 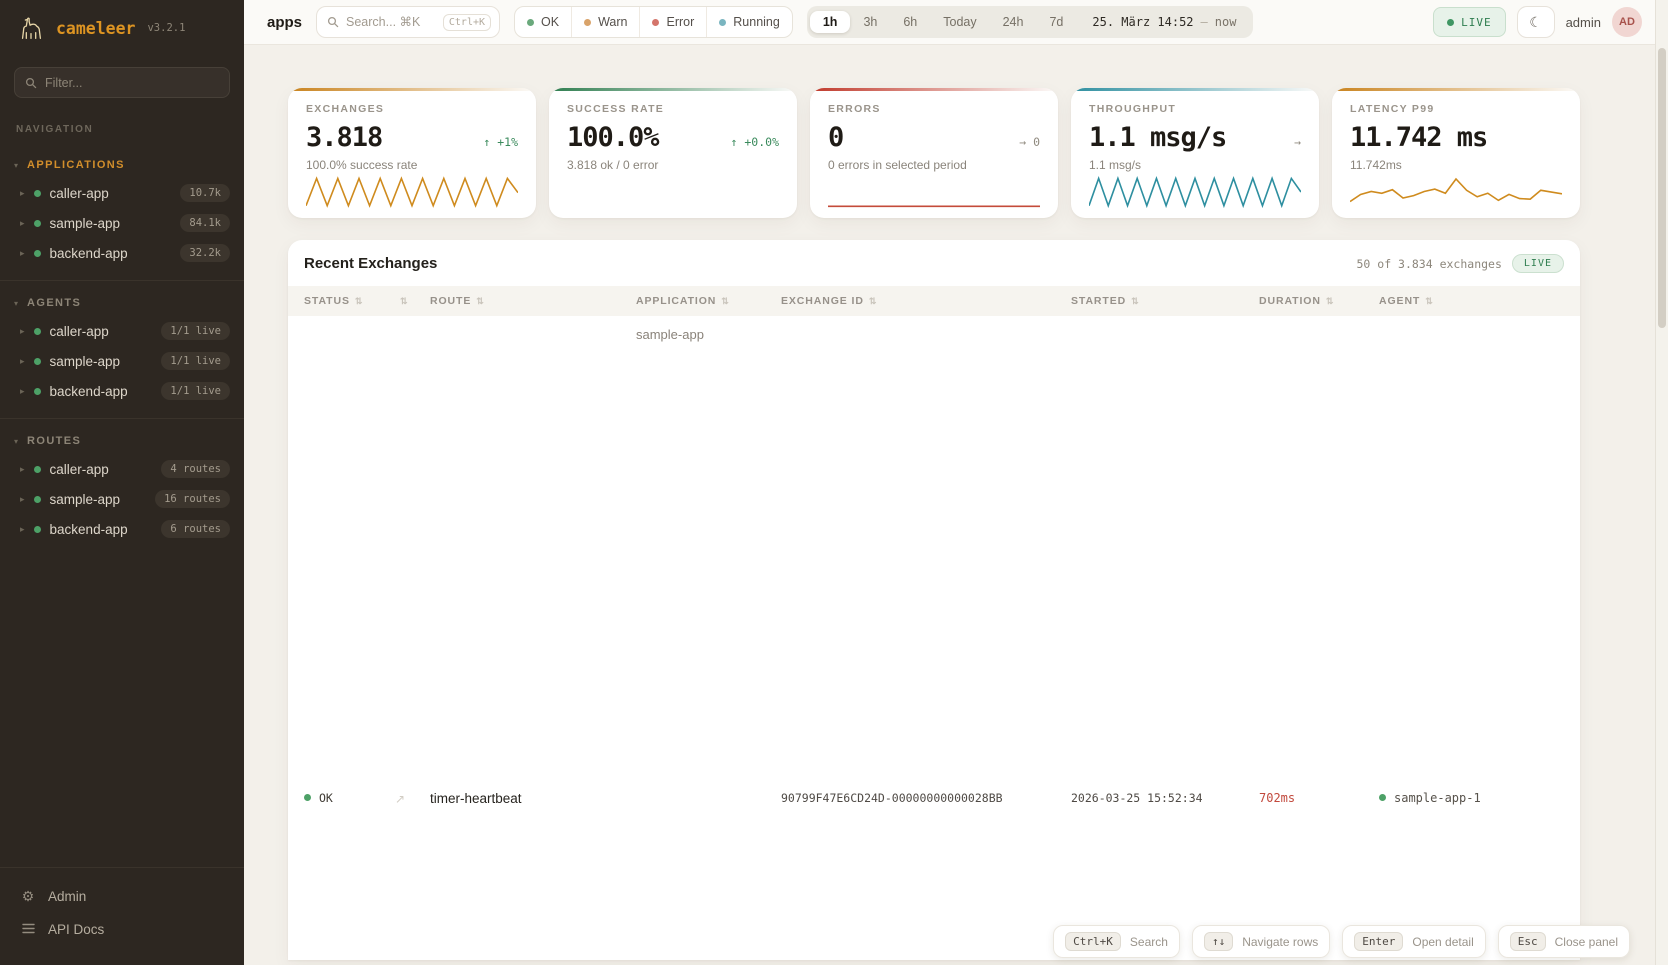 I want to click on column-header-duration: DURATION ⇅, so click(x=1309, y=301).